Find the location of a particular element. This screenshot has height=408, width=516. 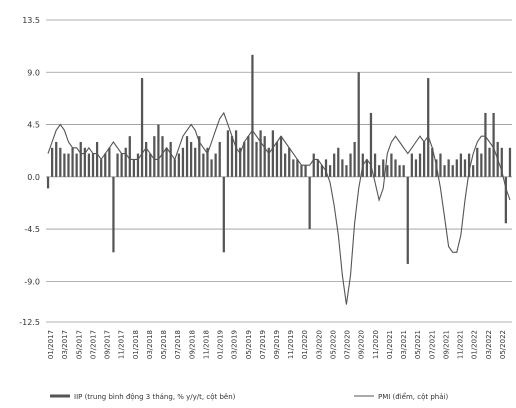

x-tick-label: 03/2017 is located at coordinates (65, 344).